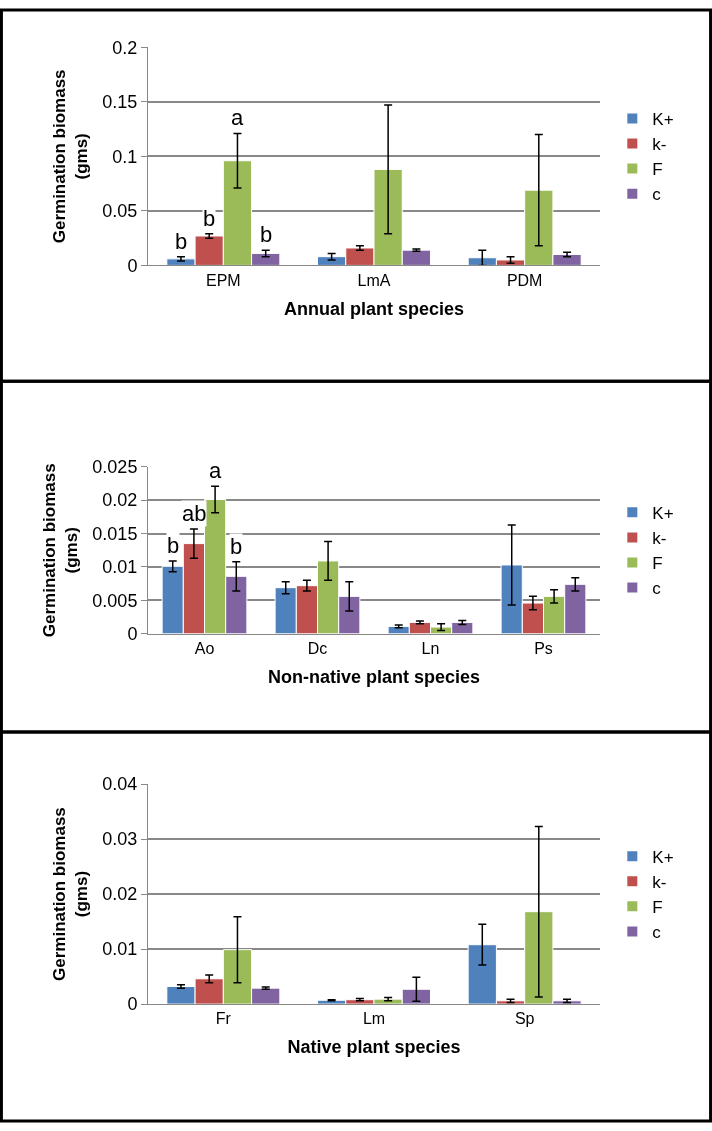 Image resolution: width=712 pixels, height=1131 pixels. What do you see at coordinates (115, 467) in the screenshot?
I see `y-tick-label: 0.025` at bounding box center [115, 467].